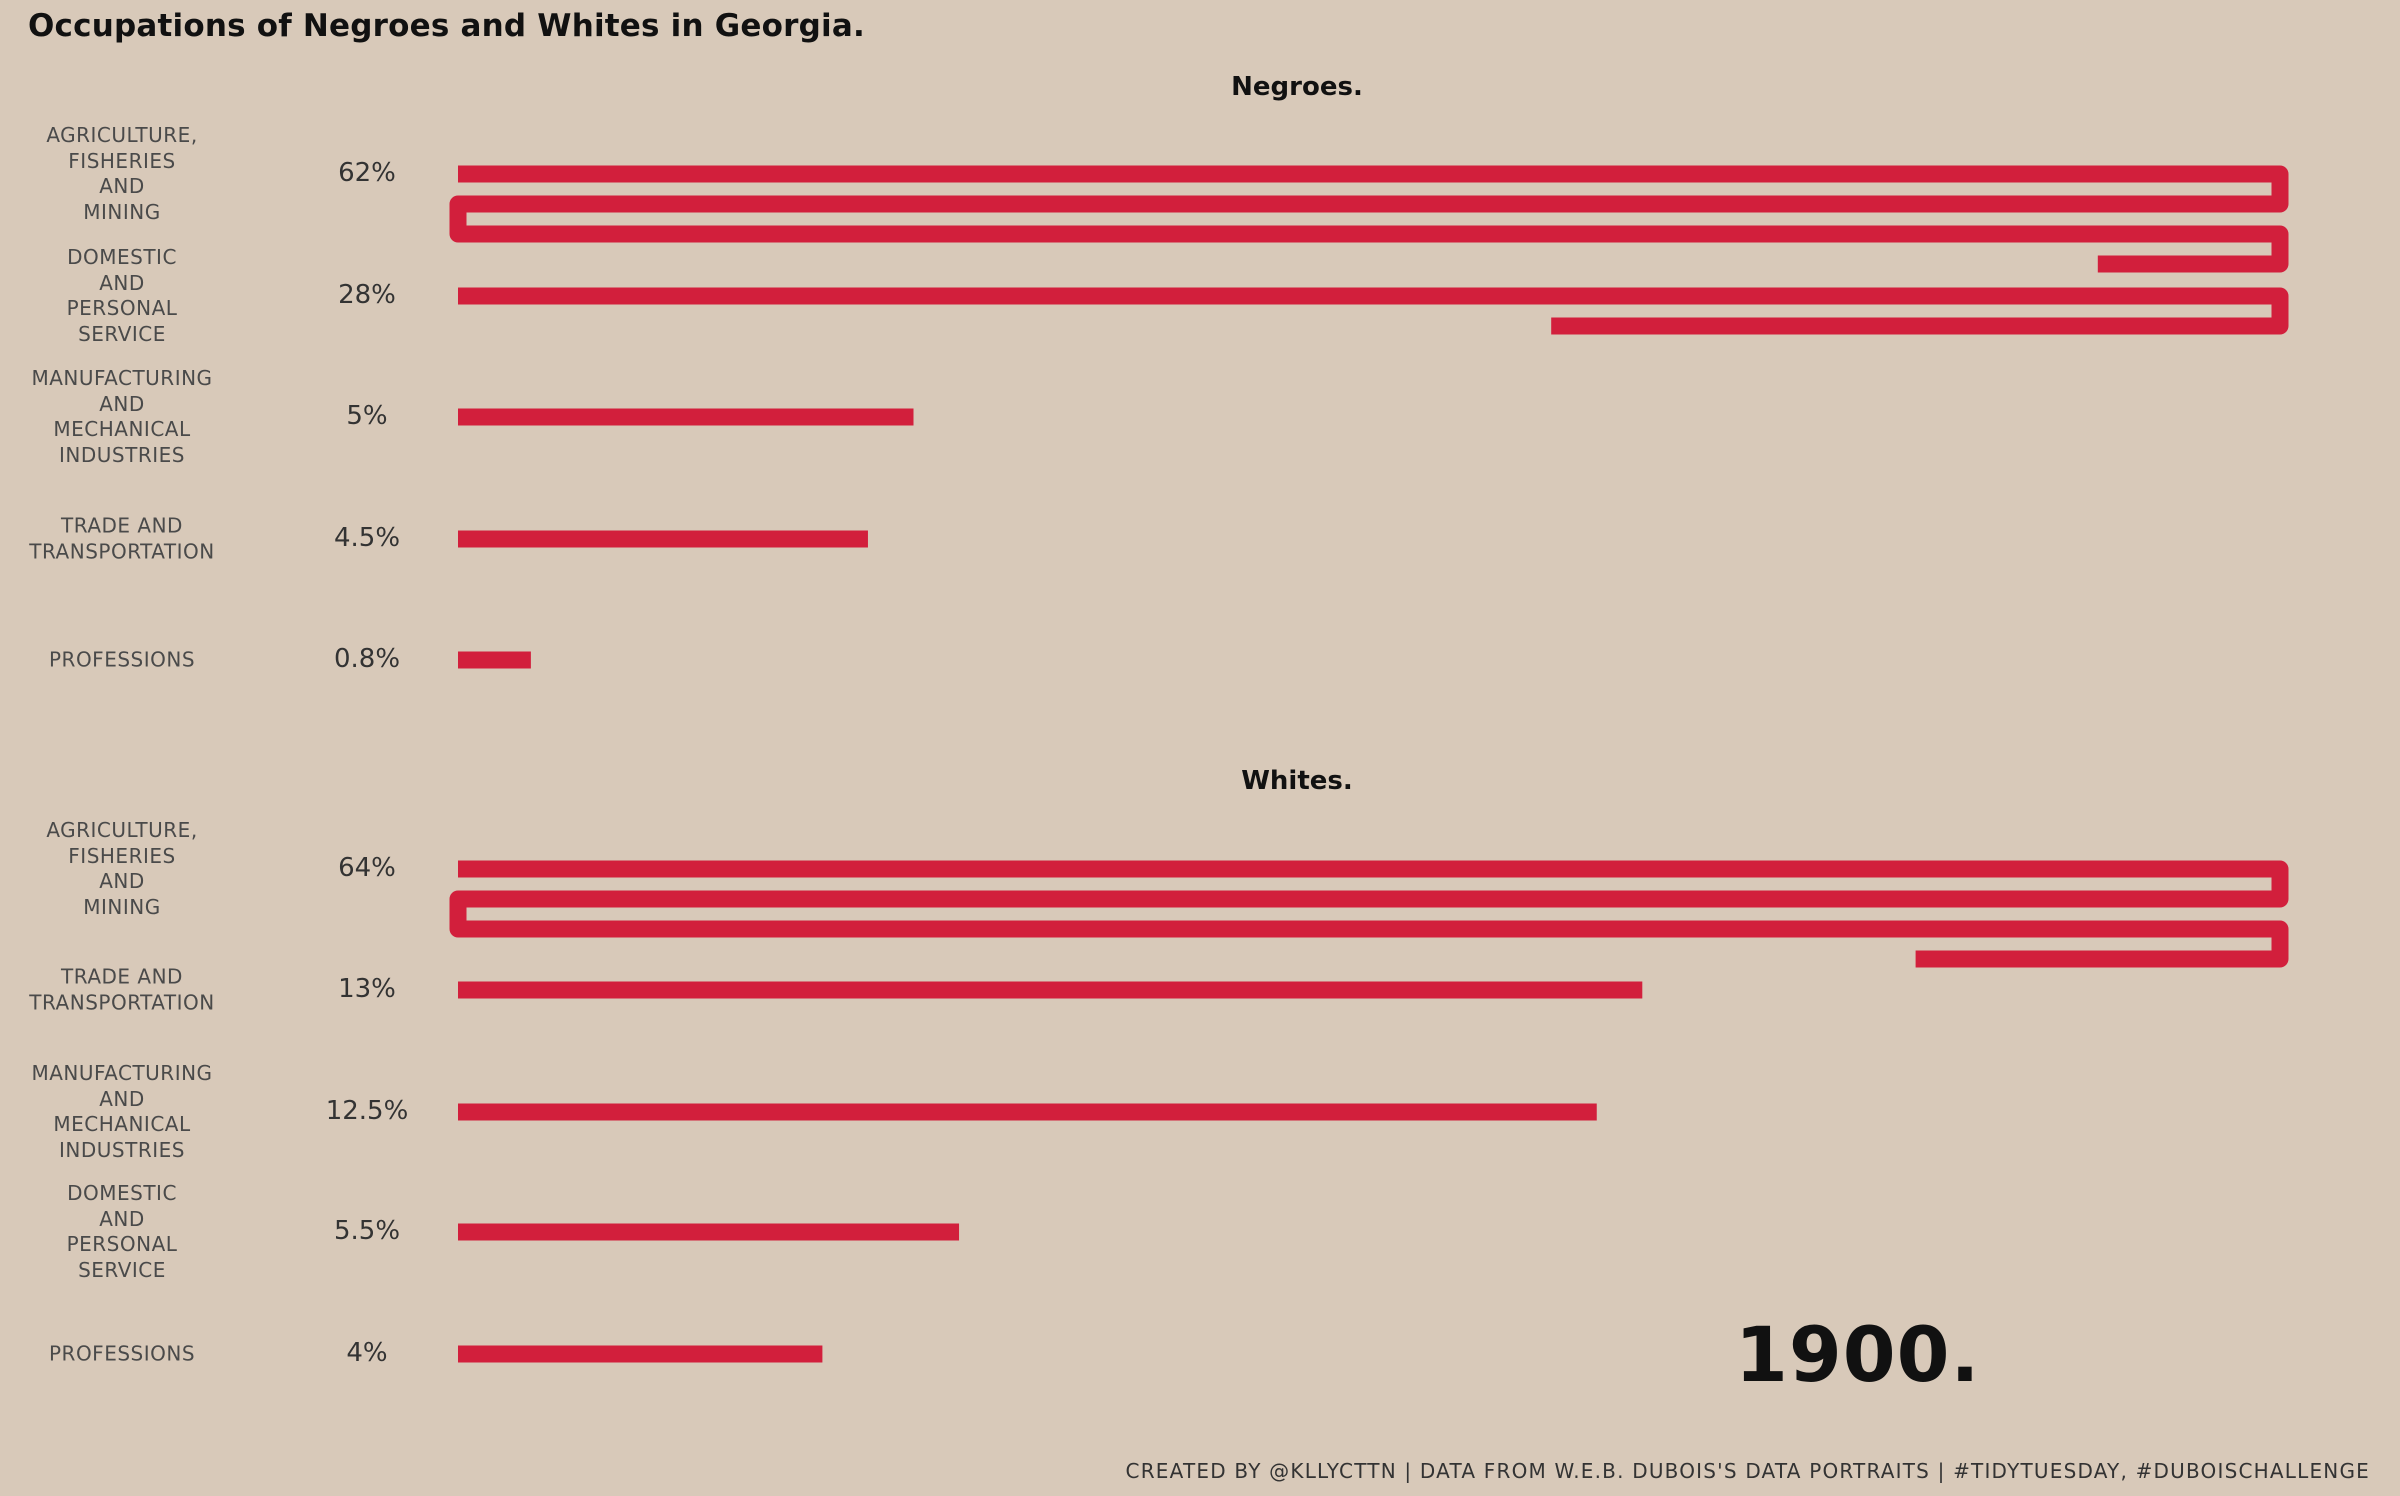 The height and width of the screenshot is (1496, 2400). Describe the element at coordinates (367, 538) in the screenshot. I see `value-label: 4.5%` at that location.